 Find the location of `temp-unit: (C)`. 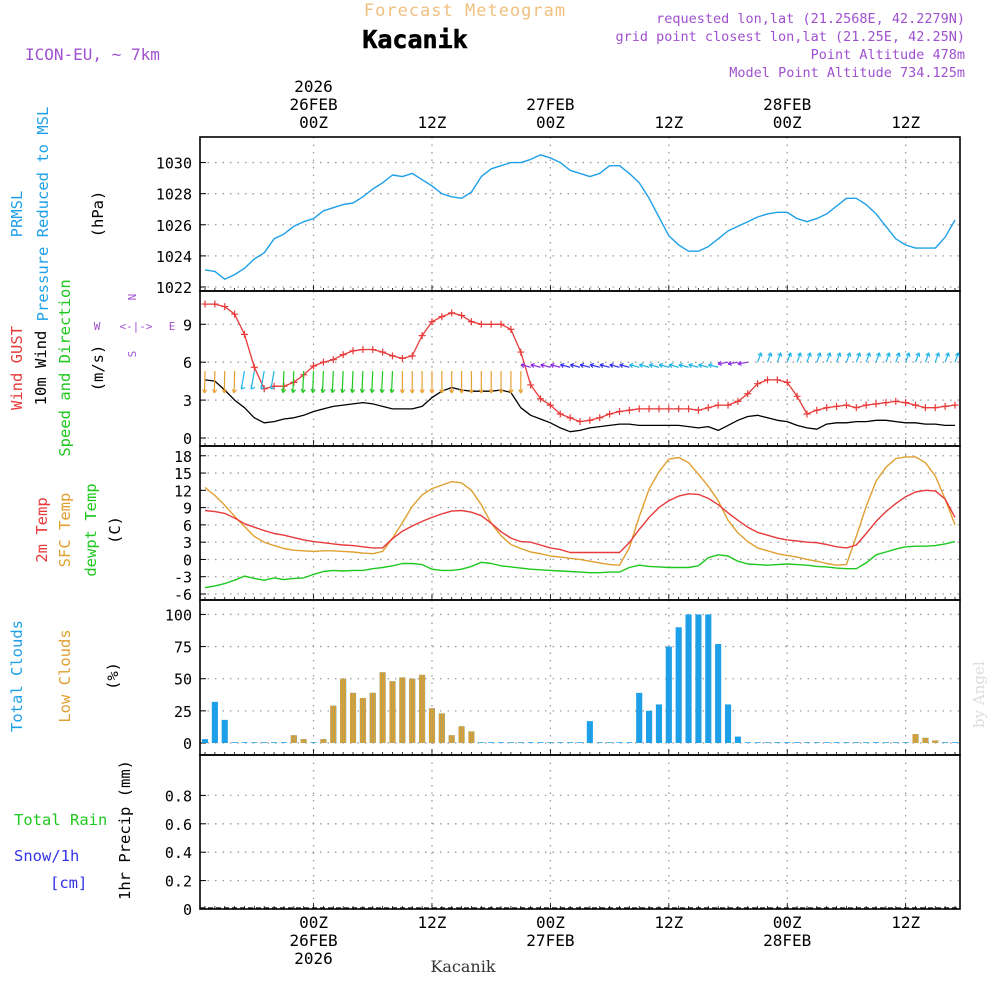

temp-unit: (C) is located at coordinates (115, 530).